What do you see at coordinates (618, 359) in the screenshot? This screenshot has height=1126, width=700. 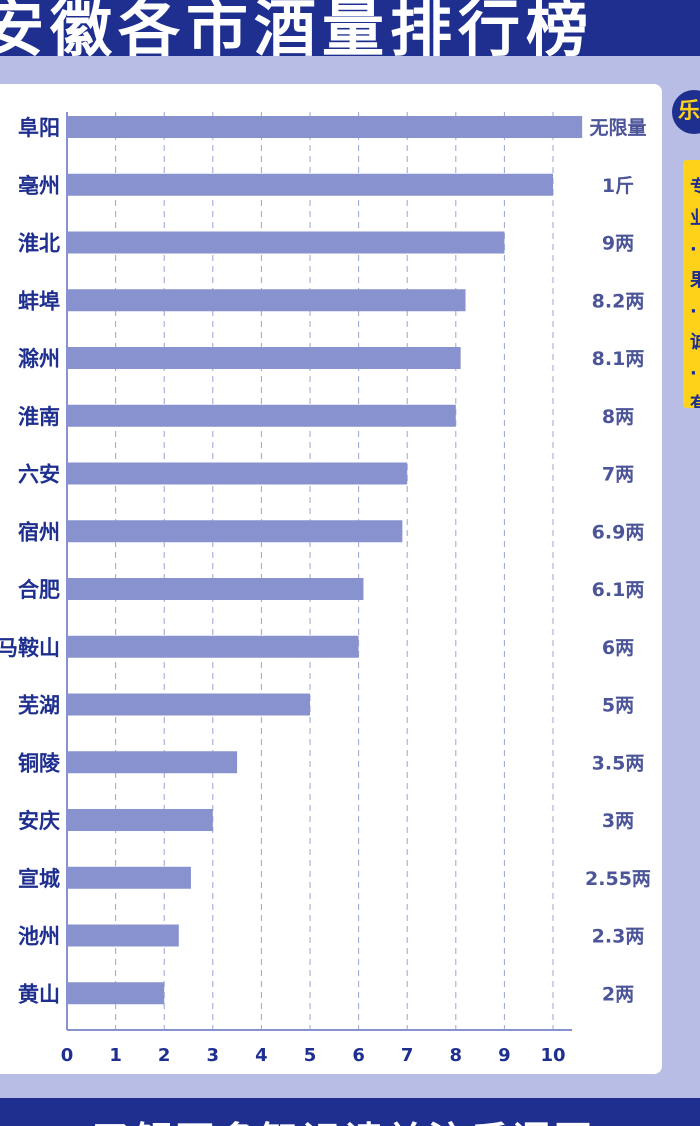 I see `value-label: 8.1两` at bounding box center [618, 359].